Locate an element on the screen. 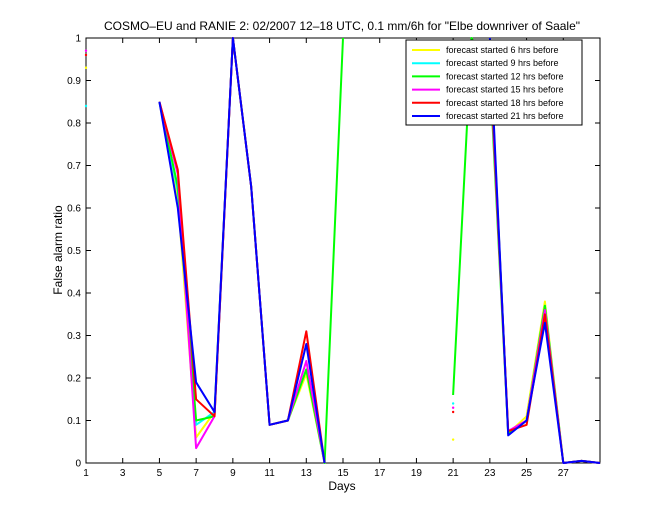  legend-box is located at coordinates (494, 82).